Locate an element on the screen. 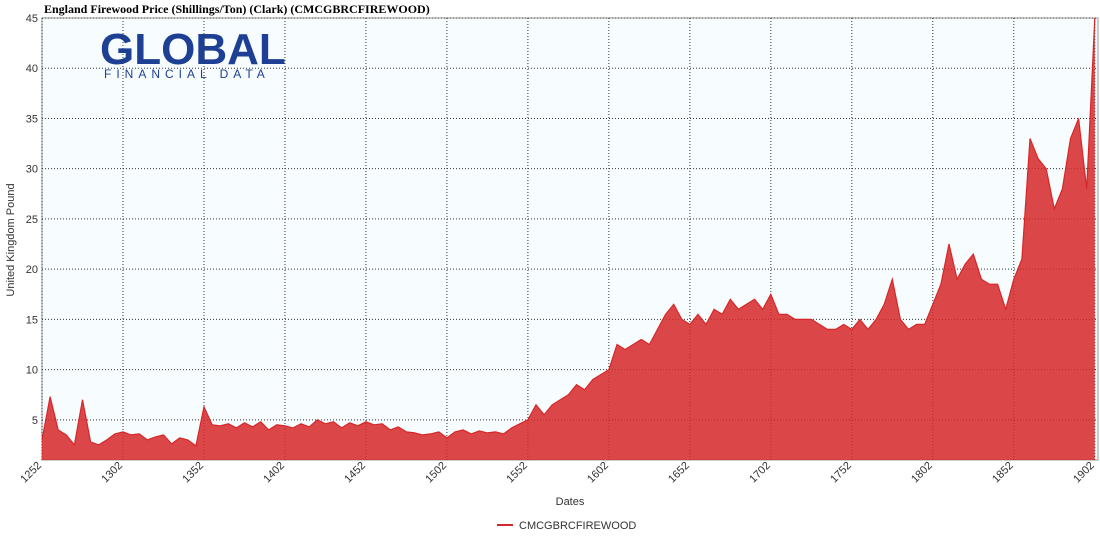 The width and height of the screenshot is (1100, 550). y-tick-label: 40 is located at coordinates (32, 69).